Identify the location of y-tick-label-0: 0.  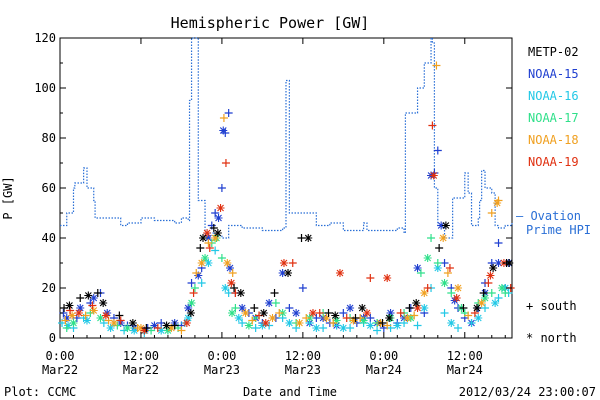
(52, 338).